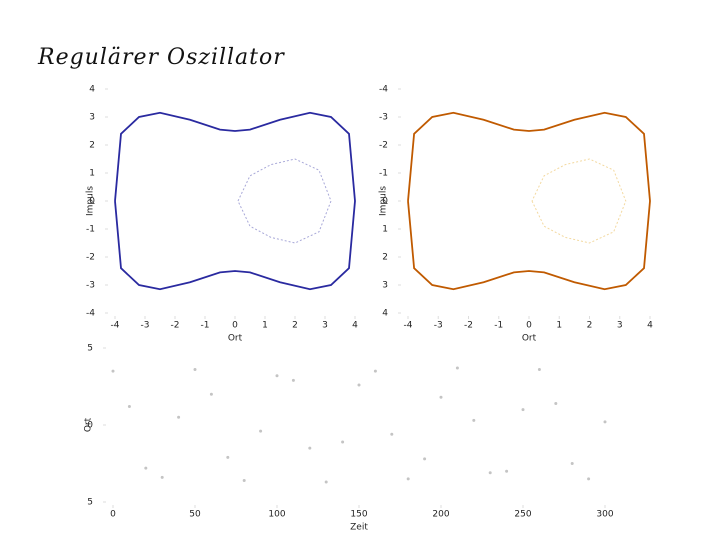  Describe the element at coordinates (522, 515) in the screenshot. I see `x-tick-label: 250` at that location.